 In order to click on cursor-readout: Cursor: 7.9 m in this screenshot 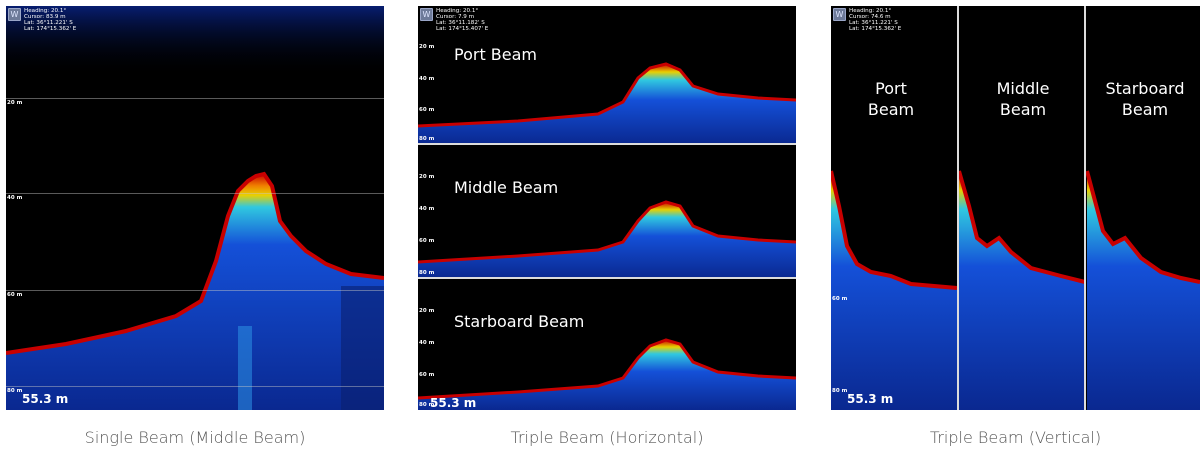, I will do `click(455, 17)`.